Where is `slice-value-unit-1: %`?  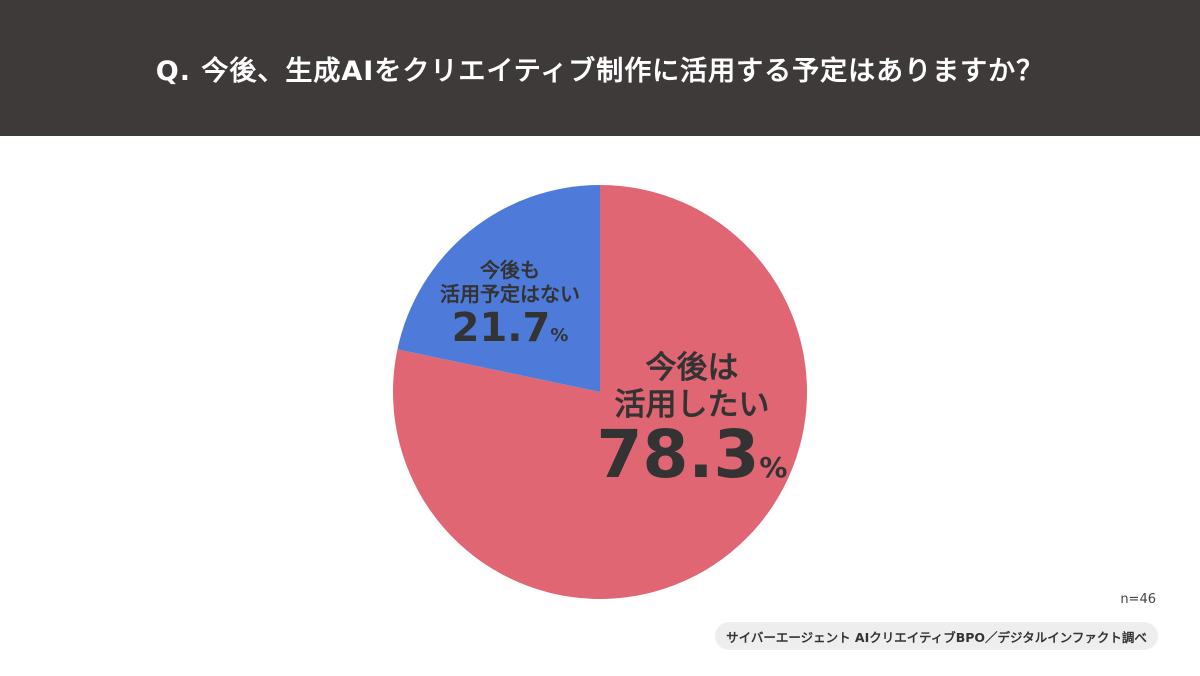
slice-value-unit-1: % is located at coordinates (773, 467).